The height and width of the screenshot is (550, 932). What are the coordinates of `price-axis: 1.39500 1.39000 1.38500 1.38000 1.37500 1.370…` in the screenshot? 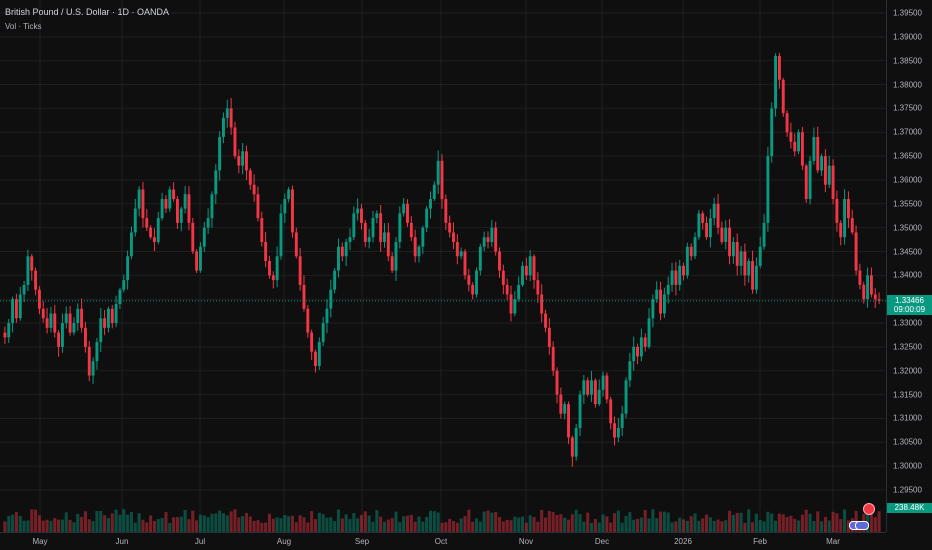 It's located at (909, 266).